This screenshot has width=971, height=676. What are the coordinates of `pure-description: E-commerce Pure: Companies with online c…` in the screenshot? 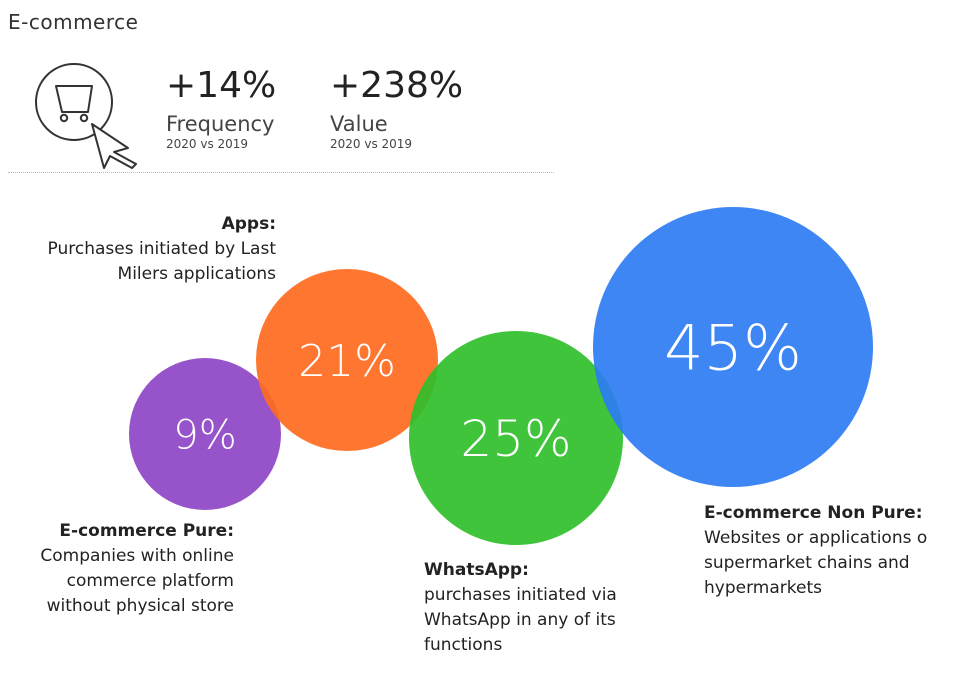 It's located at (117, 569).